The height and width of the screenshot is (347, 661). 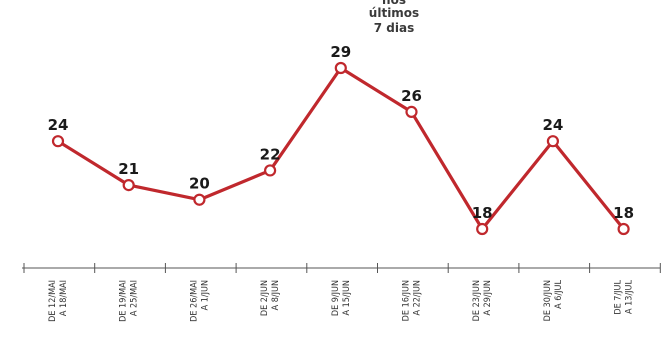 What do you see at coordinates (394, 3) in the screenshot?
I see `annotation-line-1: nos` at bounding box center [394, 3].